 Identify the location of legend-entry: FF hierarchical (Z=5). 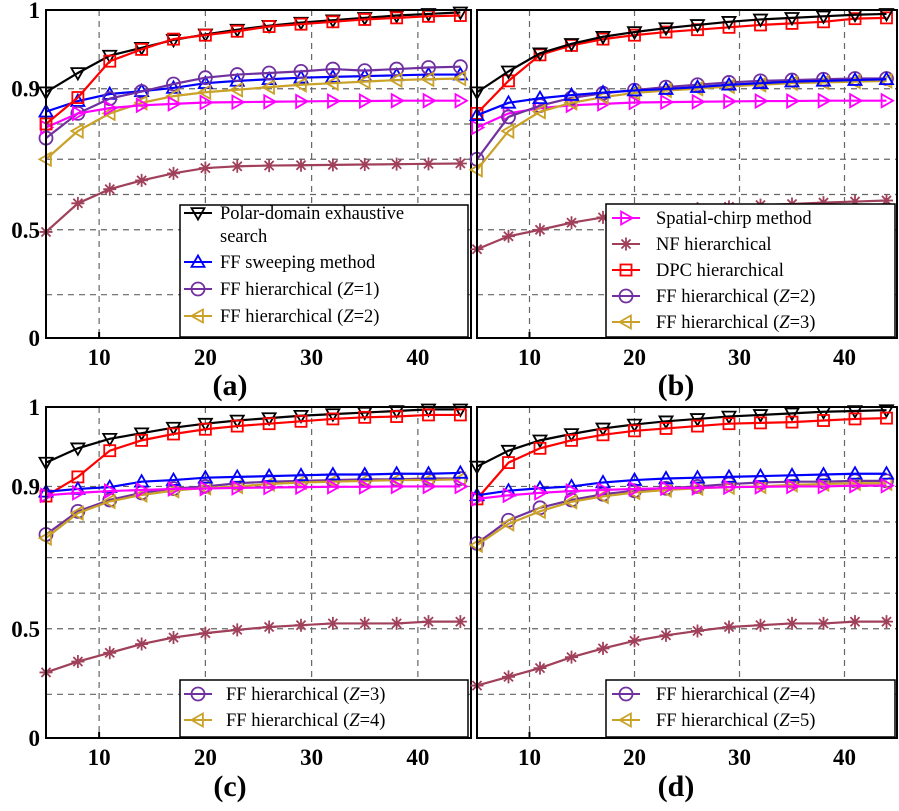
(713, 721).